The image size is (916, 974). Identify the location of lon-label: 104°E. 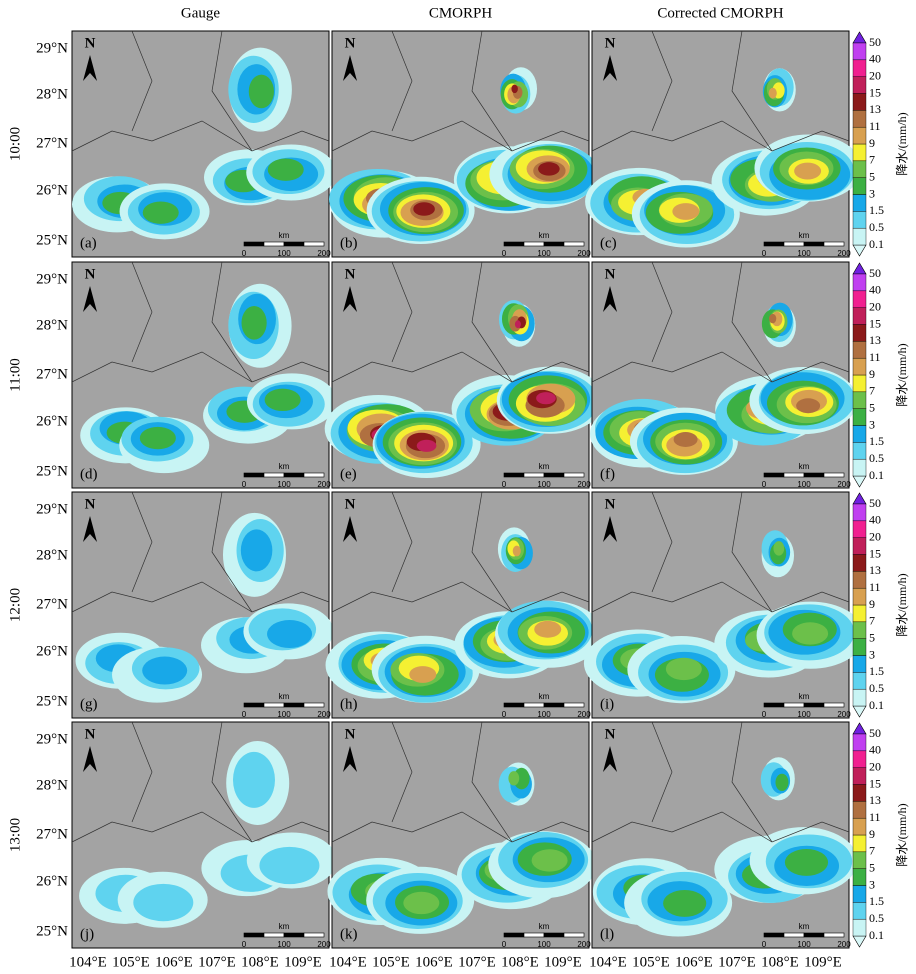
(348, 962).